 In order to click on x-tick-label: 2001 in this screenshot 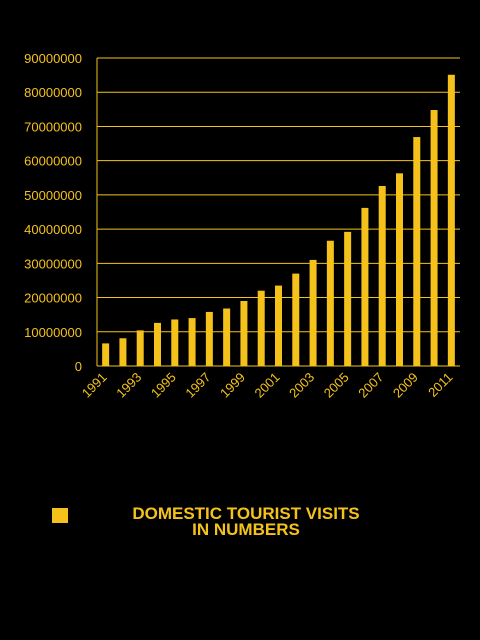, I will do `click(267, 385)`.